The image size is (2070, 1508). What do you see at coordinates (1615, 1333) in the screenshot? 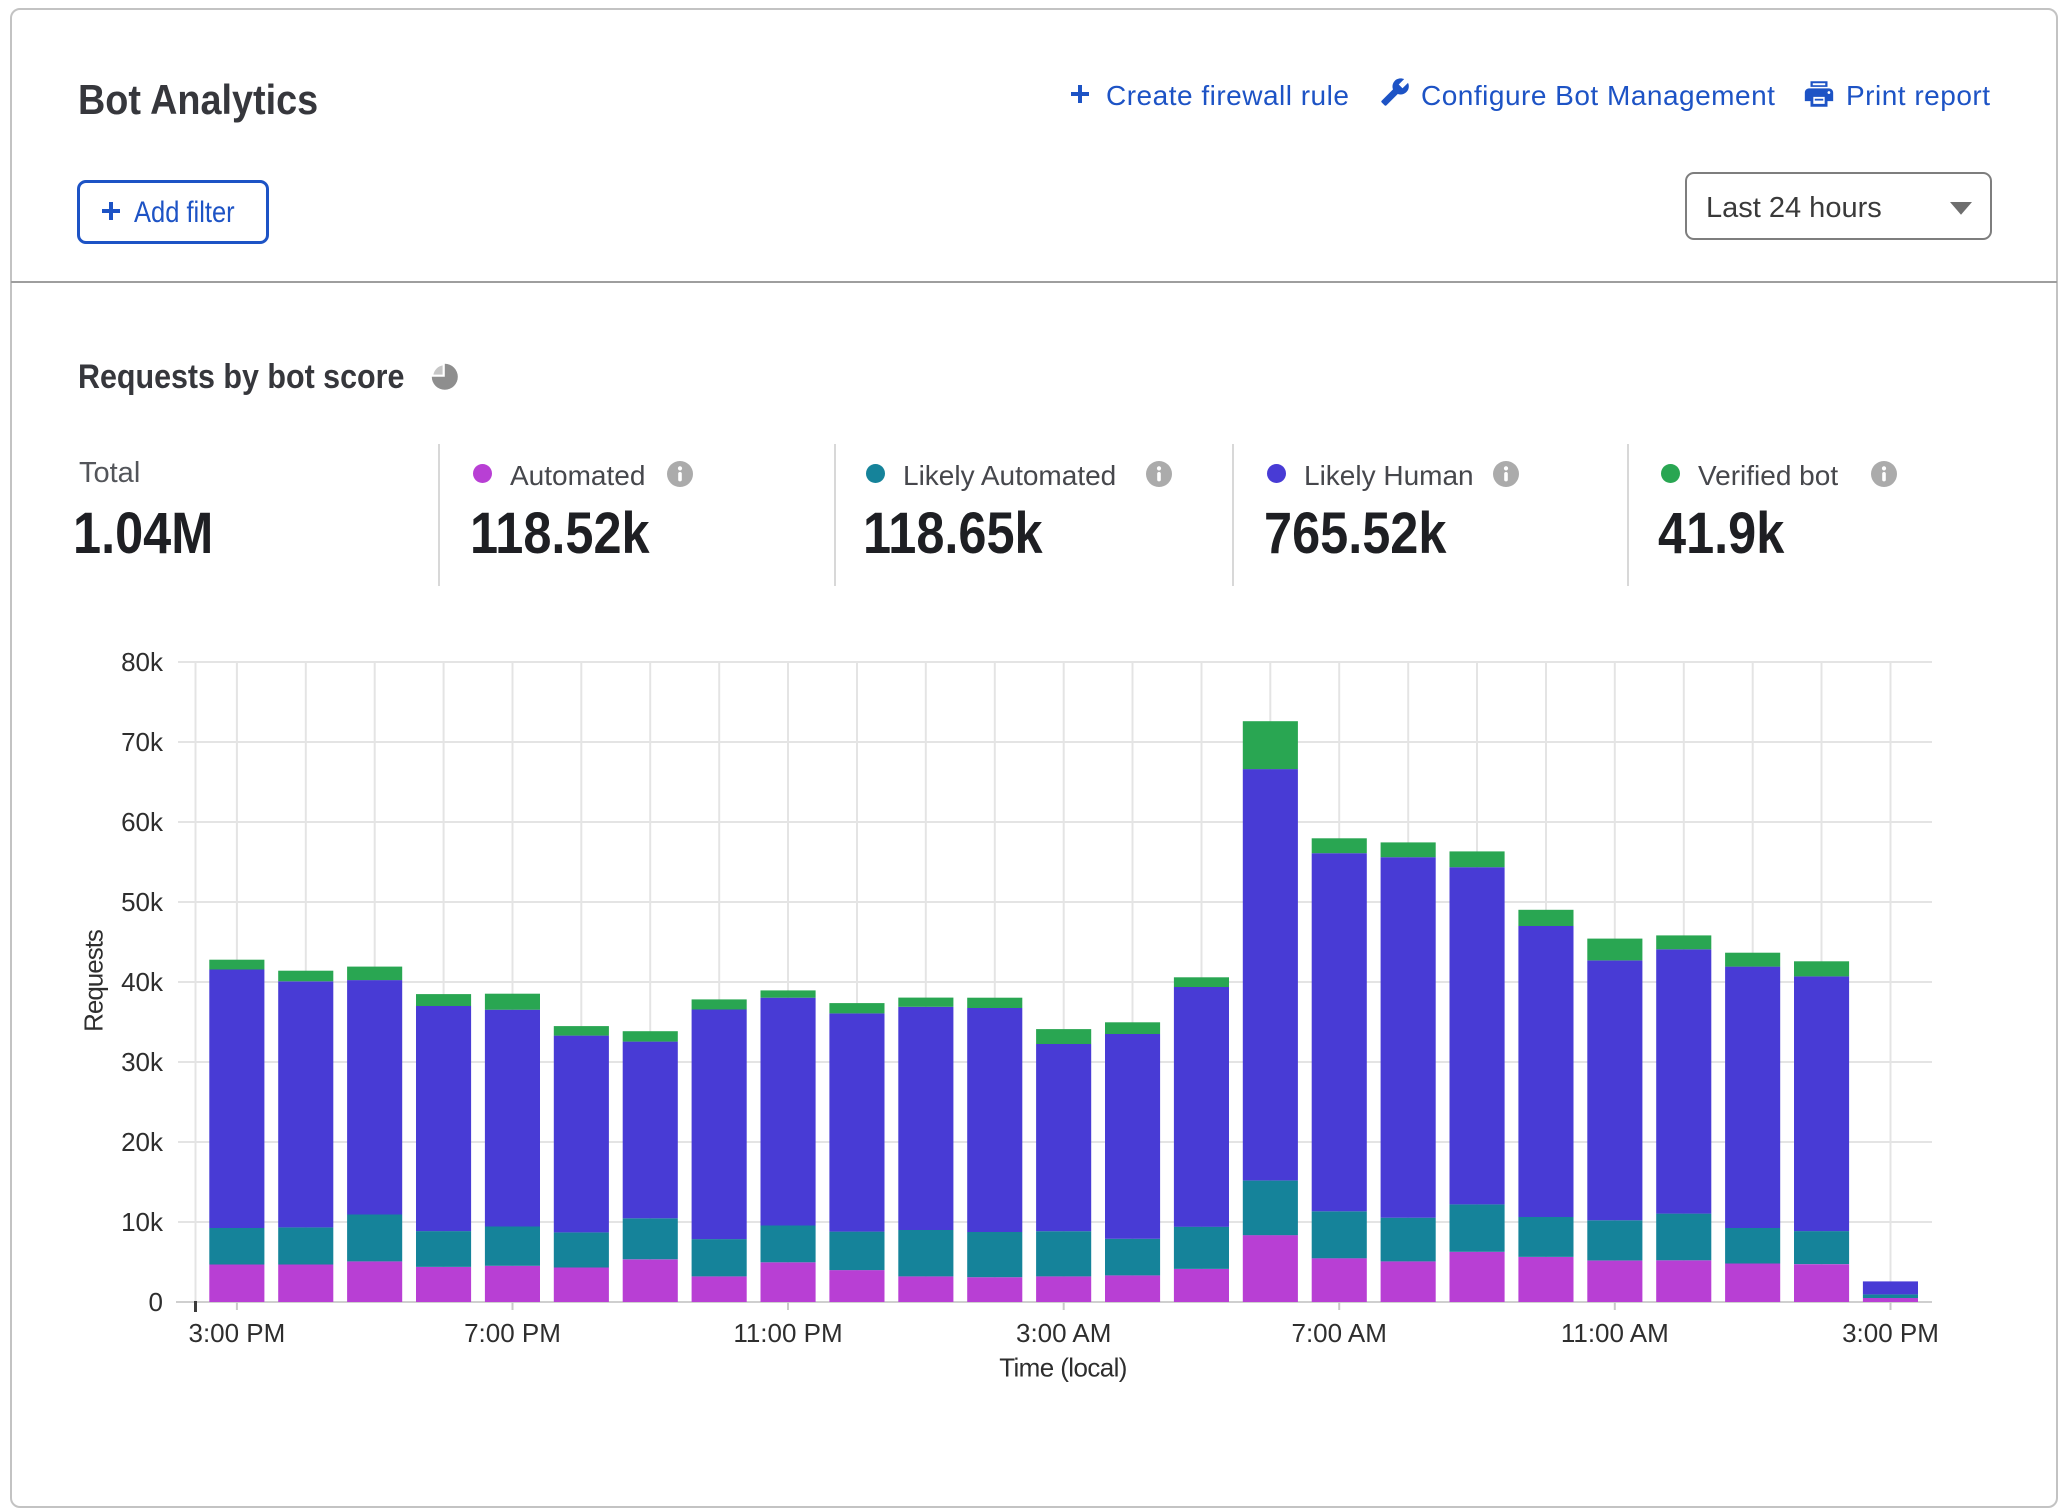
I see `svg-text: 11:00 AM` at bounding box center [1615, 1333].